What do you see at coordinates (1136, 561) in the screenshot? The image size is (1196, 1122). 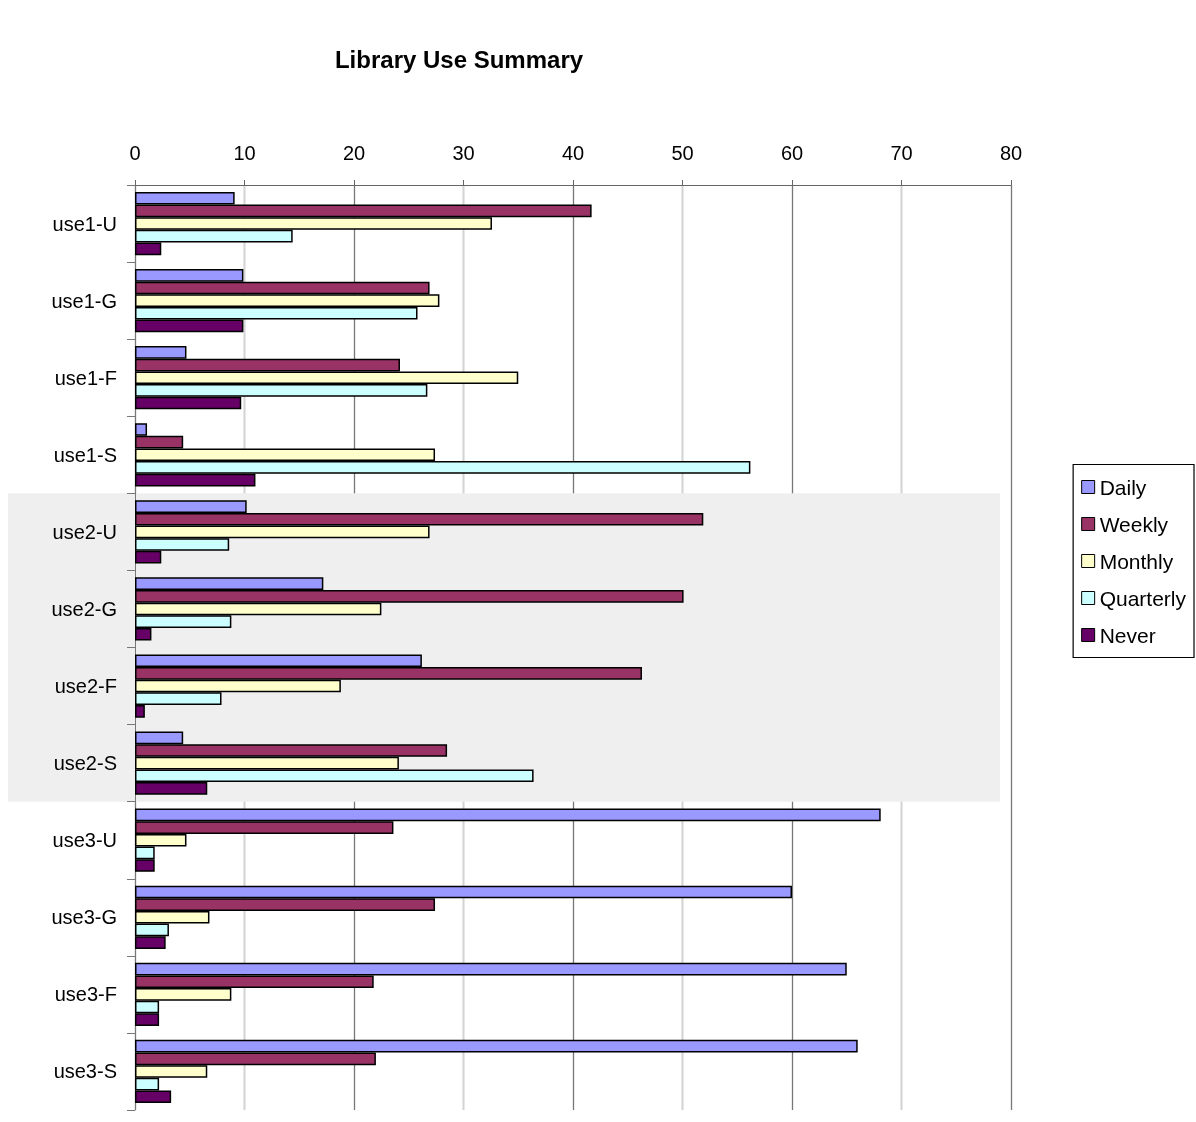 I see `legend-label: Monthly` at bounding box center [1136, 561].